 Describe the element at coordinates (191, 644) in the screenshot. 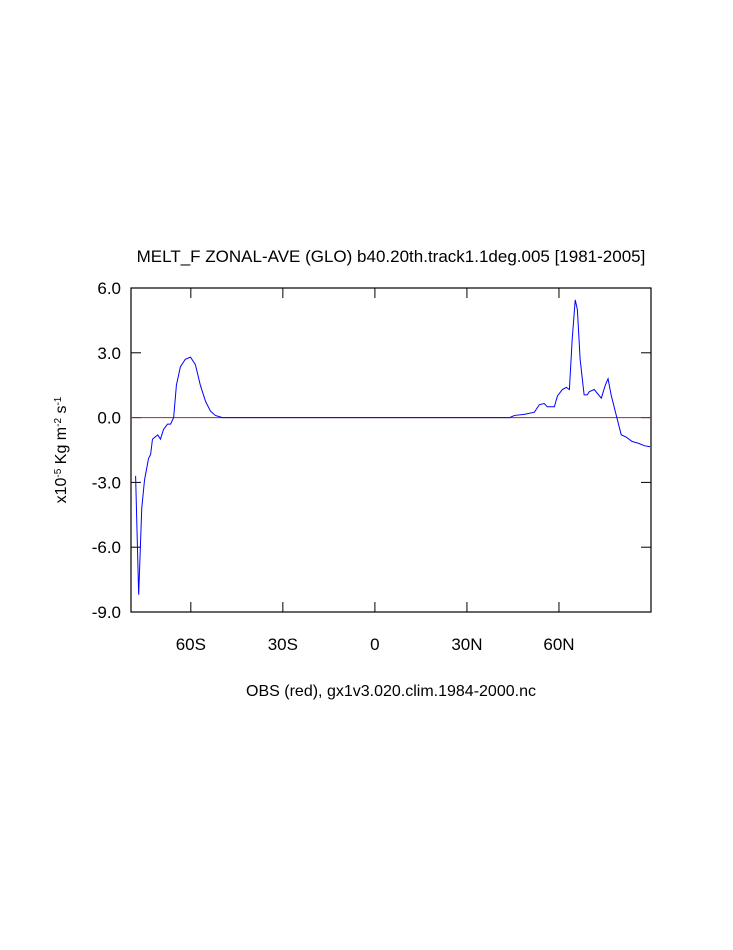

I see `x-tick-label: 60S` at that location.